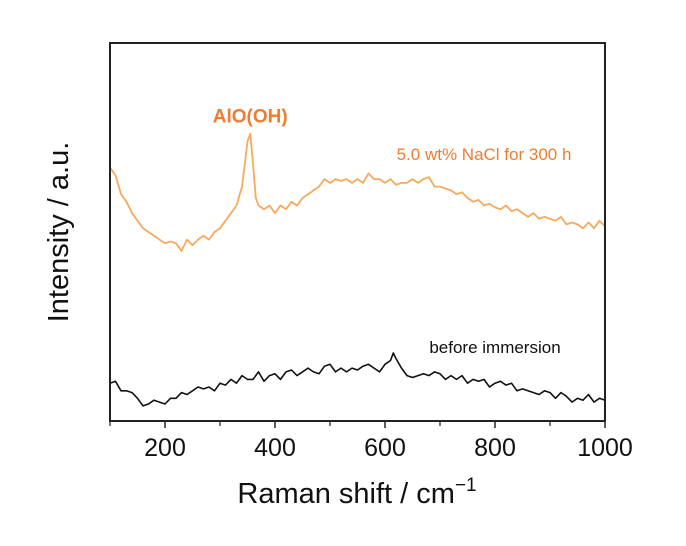 The height and width of the screenshot is (546, 686). I want to click on x-axis-tick-labels: 200 400 600 800 1000, so click(388, 448).